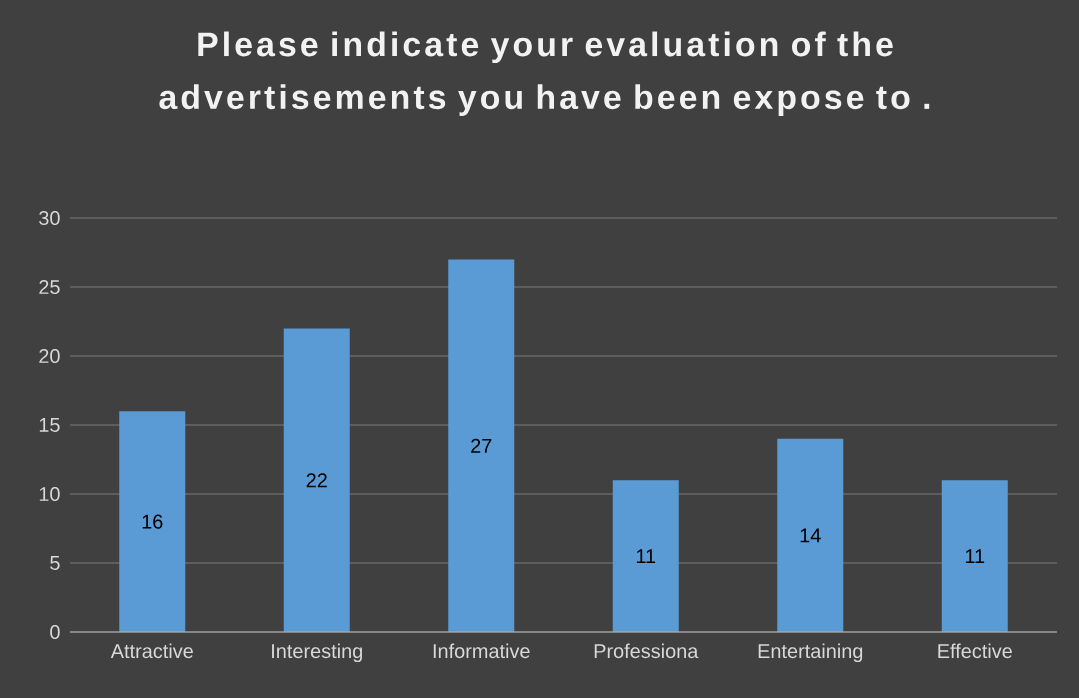 The width and height of the screenshot is (1079, 698). I want to click on x-tick-label: Professiona, so click(646, 651).